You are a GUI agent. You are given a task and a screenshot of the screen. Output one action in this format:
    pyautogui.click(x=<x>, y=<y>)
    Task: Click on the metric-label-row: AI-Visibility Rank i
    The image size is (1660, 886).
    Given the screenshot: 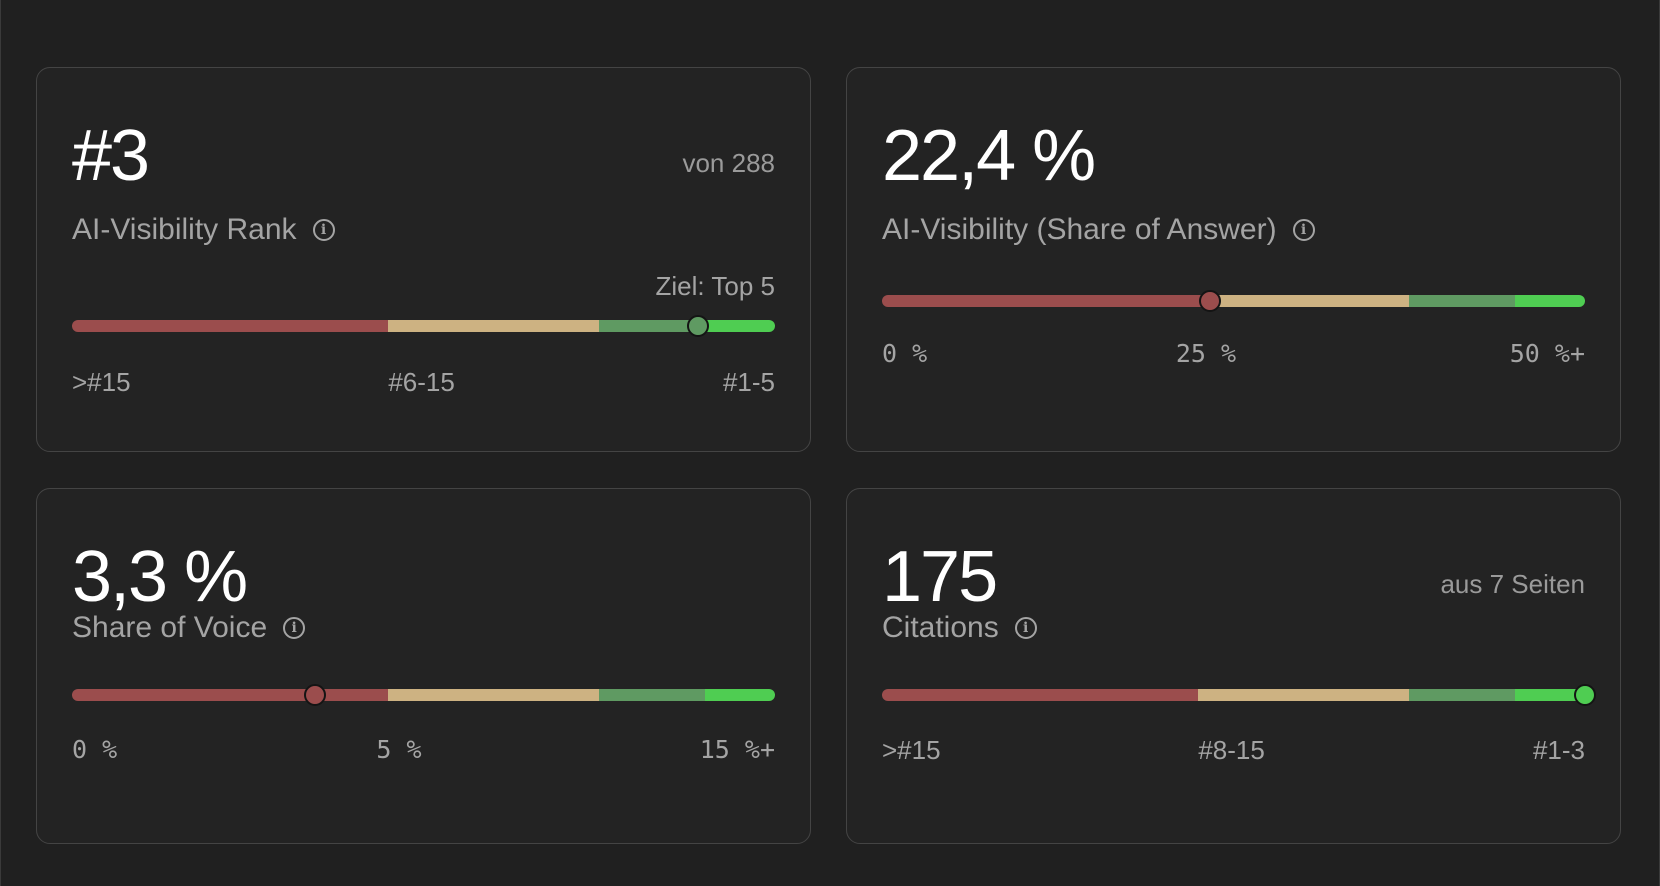 What is the action you would take?
    pyautogui.click(x=203, y=230)
    